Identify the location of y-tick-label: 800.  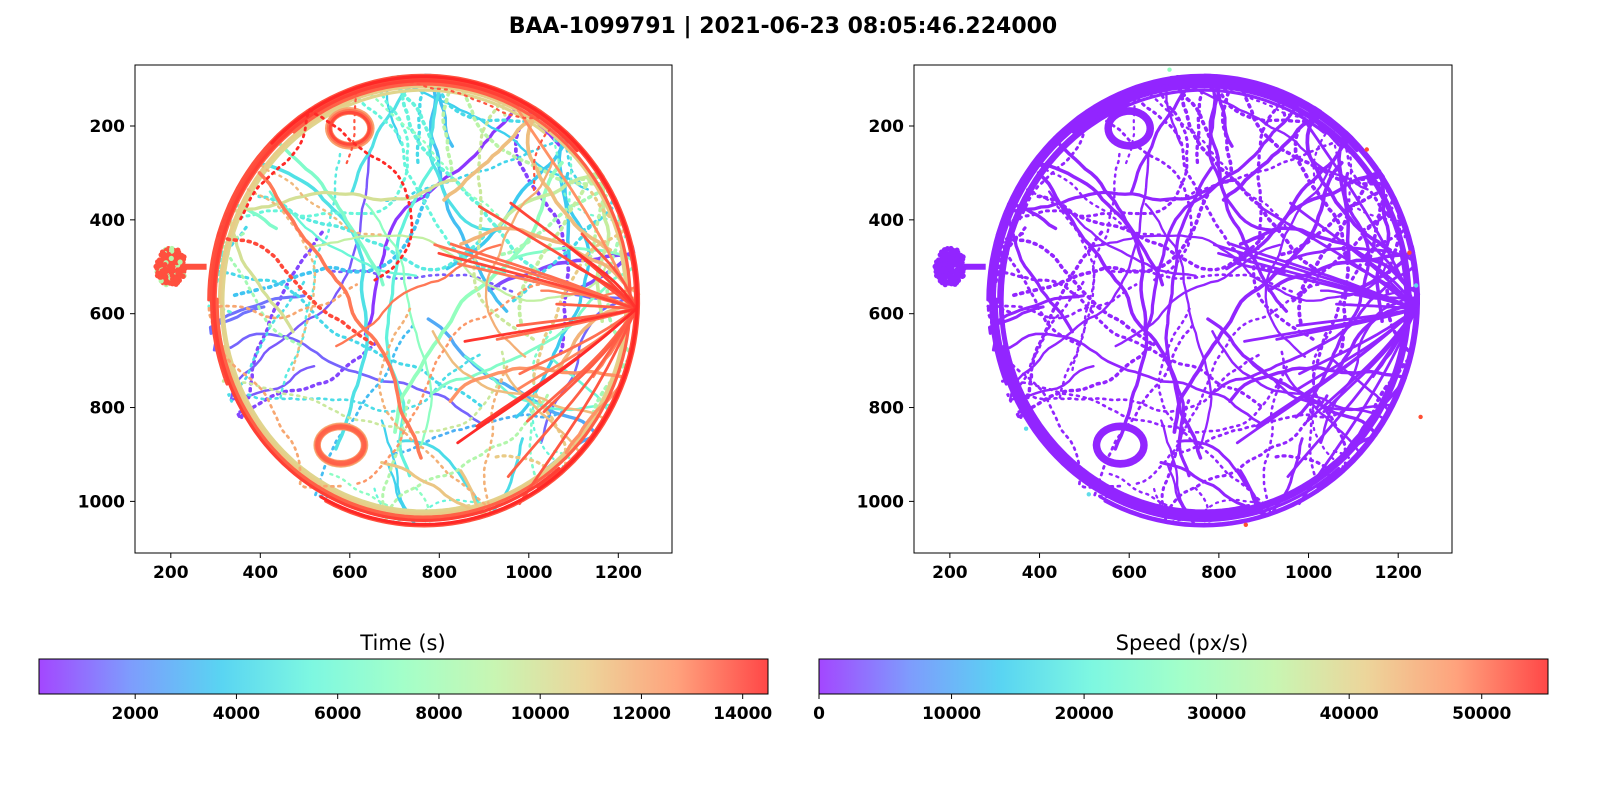
(108, 409).